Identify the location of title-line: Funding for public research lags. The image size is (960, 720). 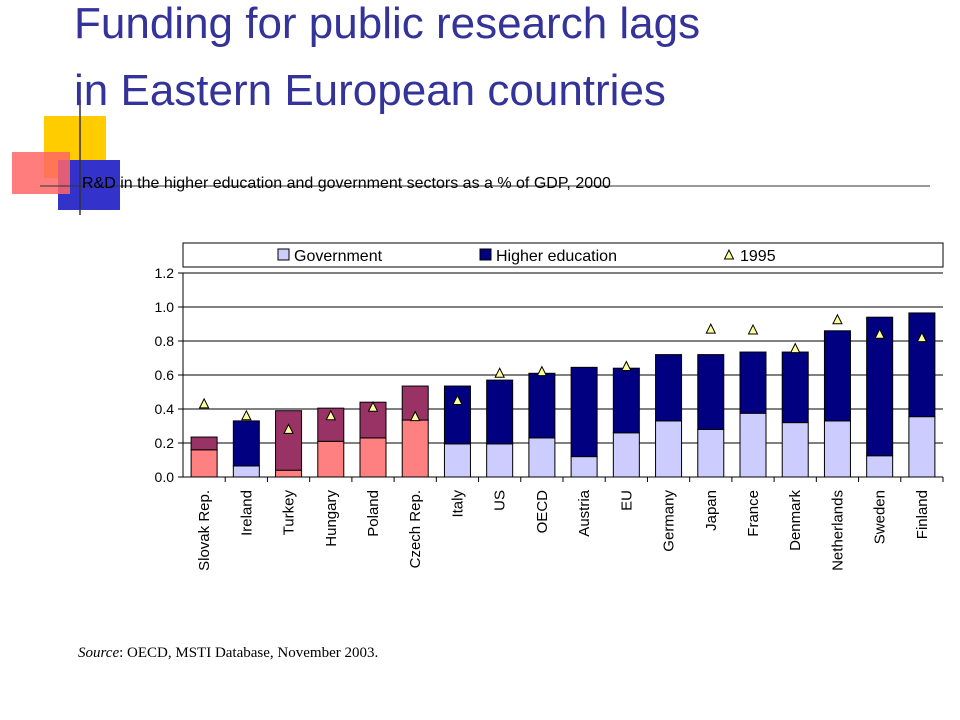
(387, 24).